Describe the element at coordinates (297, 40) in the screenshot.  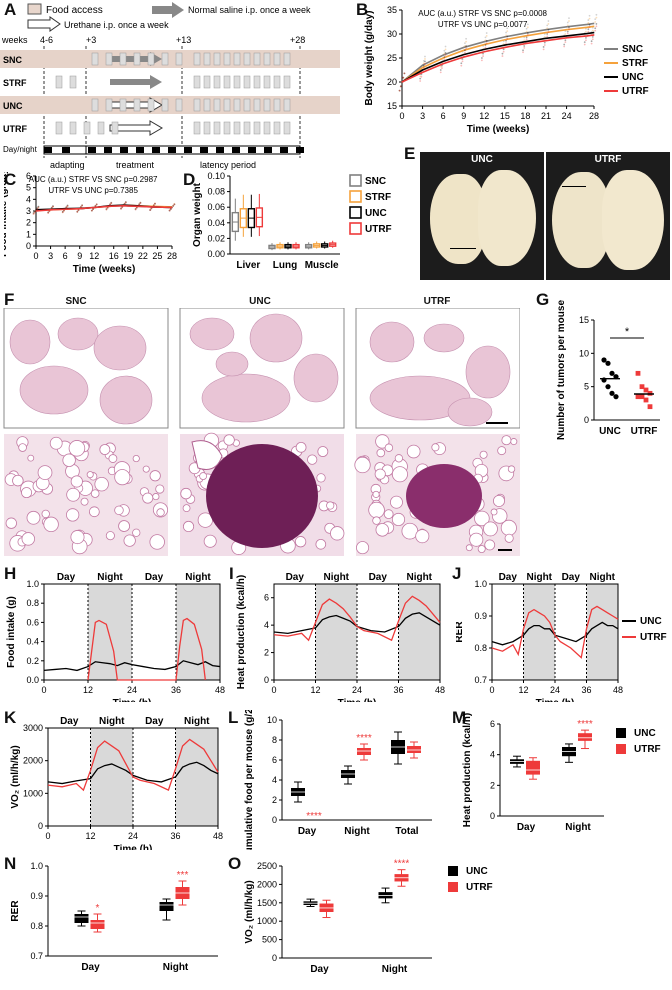
I see `week-mark-4: +28` at that location.